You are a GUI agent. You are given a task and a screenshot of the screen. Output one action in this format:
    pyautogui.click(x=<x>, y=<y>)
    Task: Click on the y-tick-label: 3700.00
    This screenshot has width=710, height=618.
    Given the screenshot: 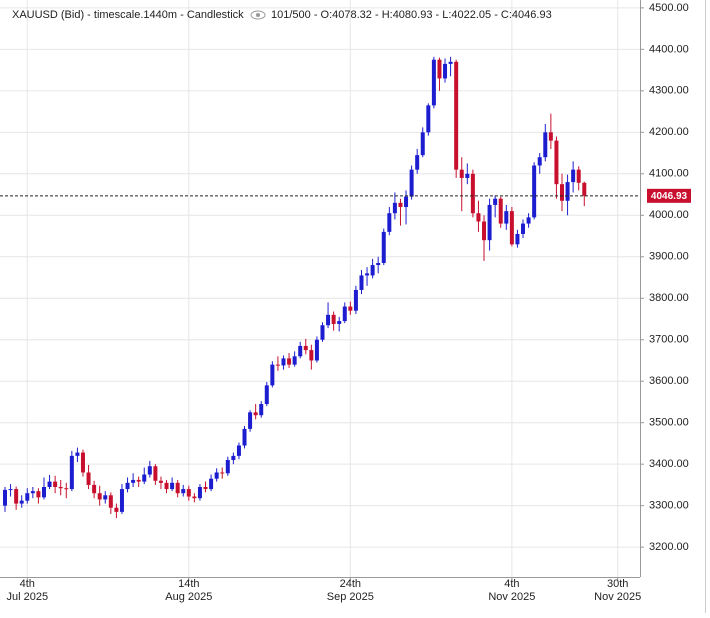 What is the action you would take?
    pyautogui.click(x=669, y=340)
    